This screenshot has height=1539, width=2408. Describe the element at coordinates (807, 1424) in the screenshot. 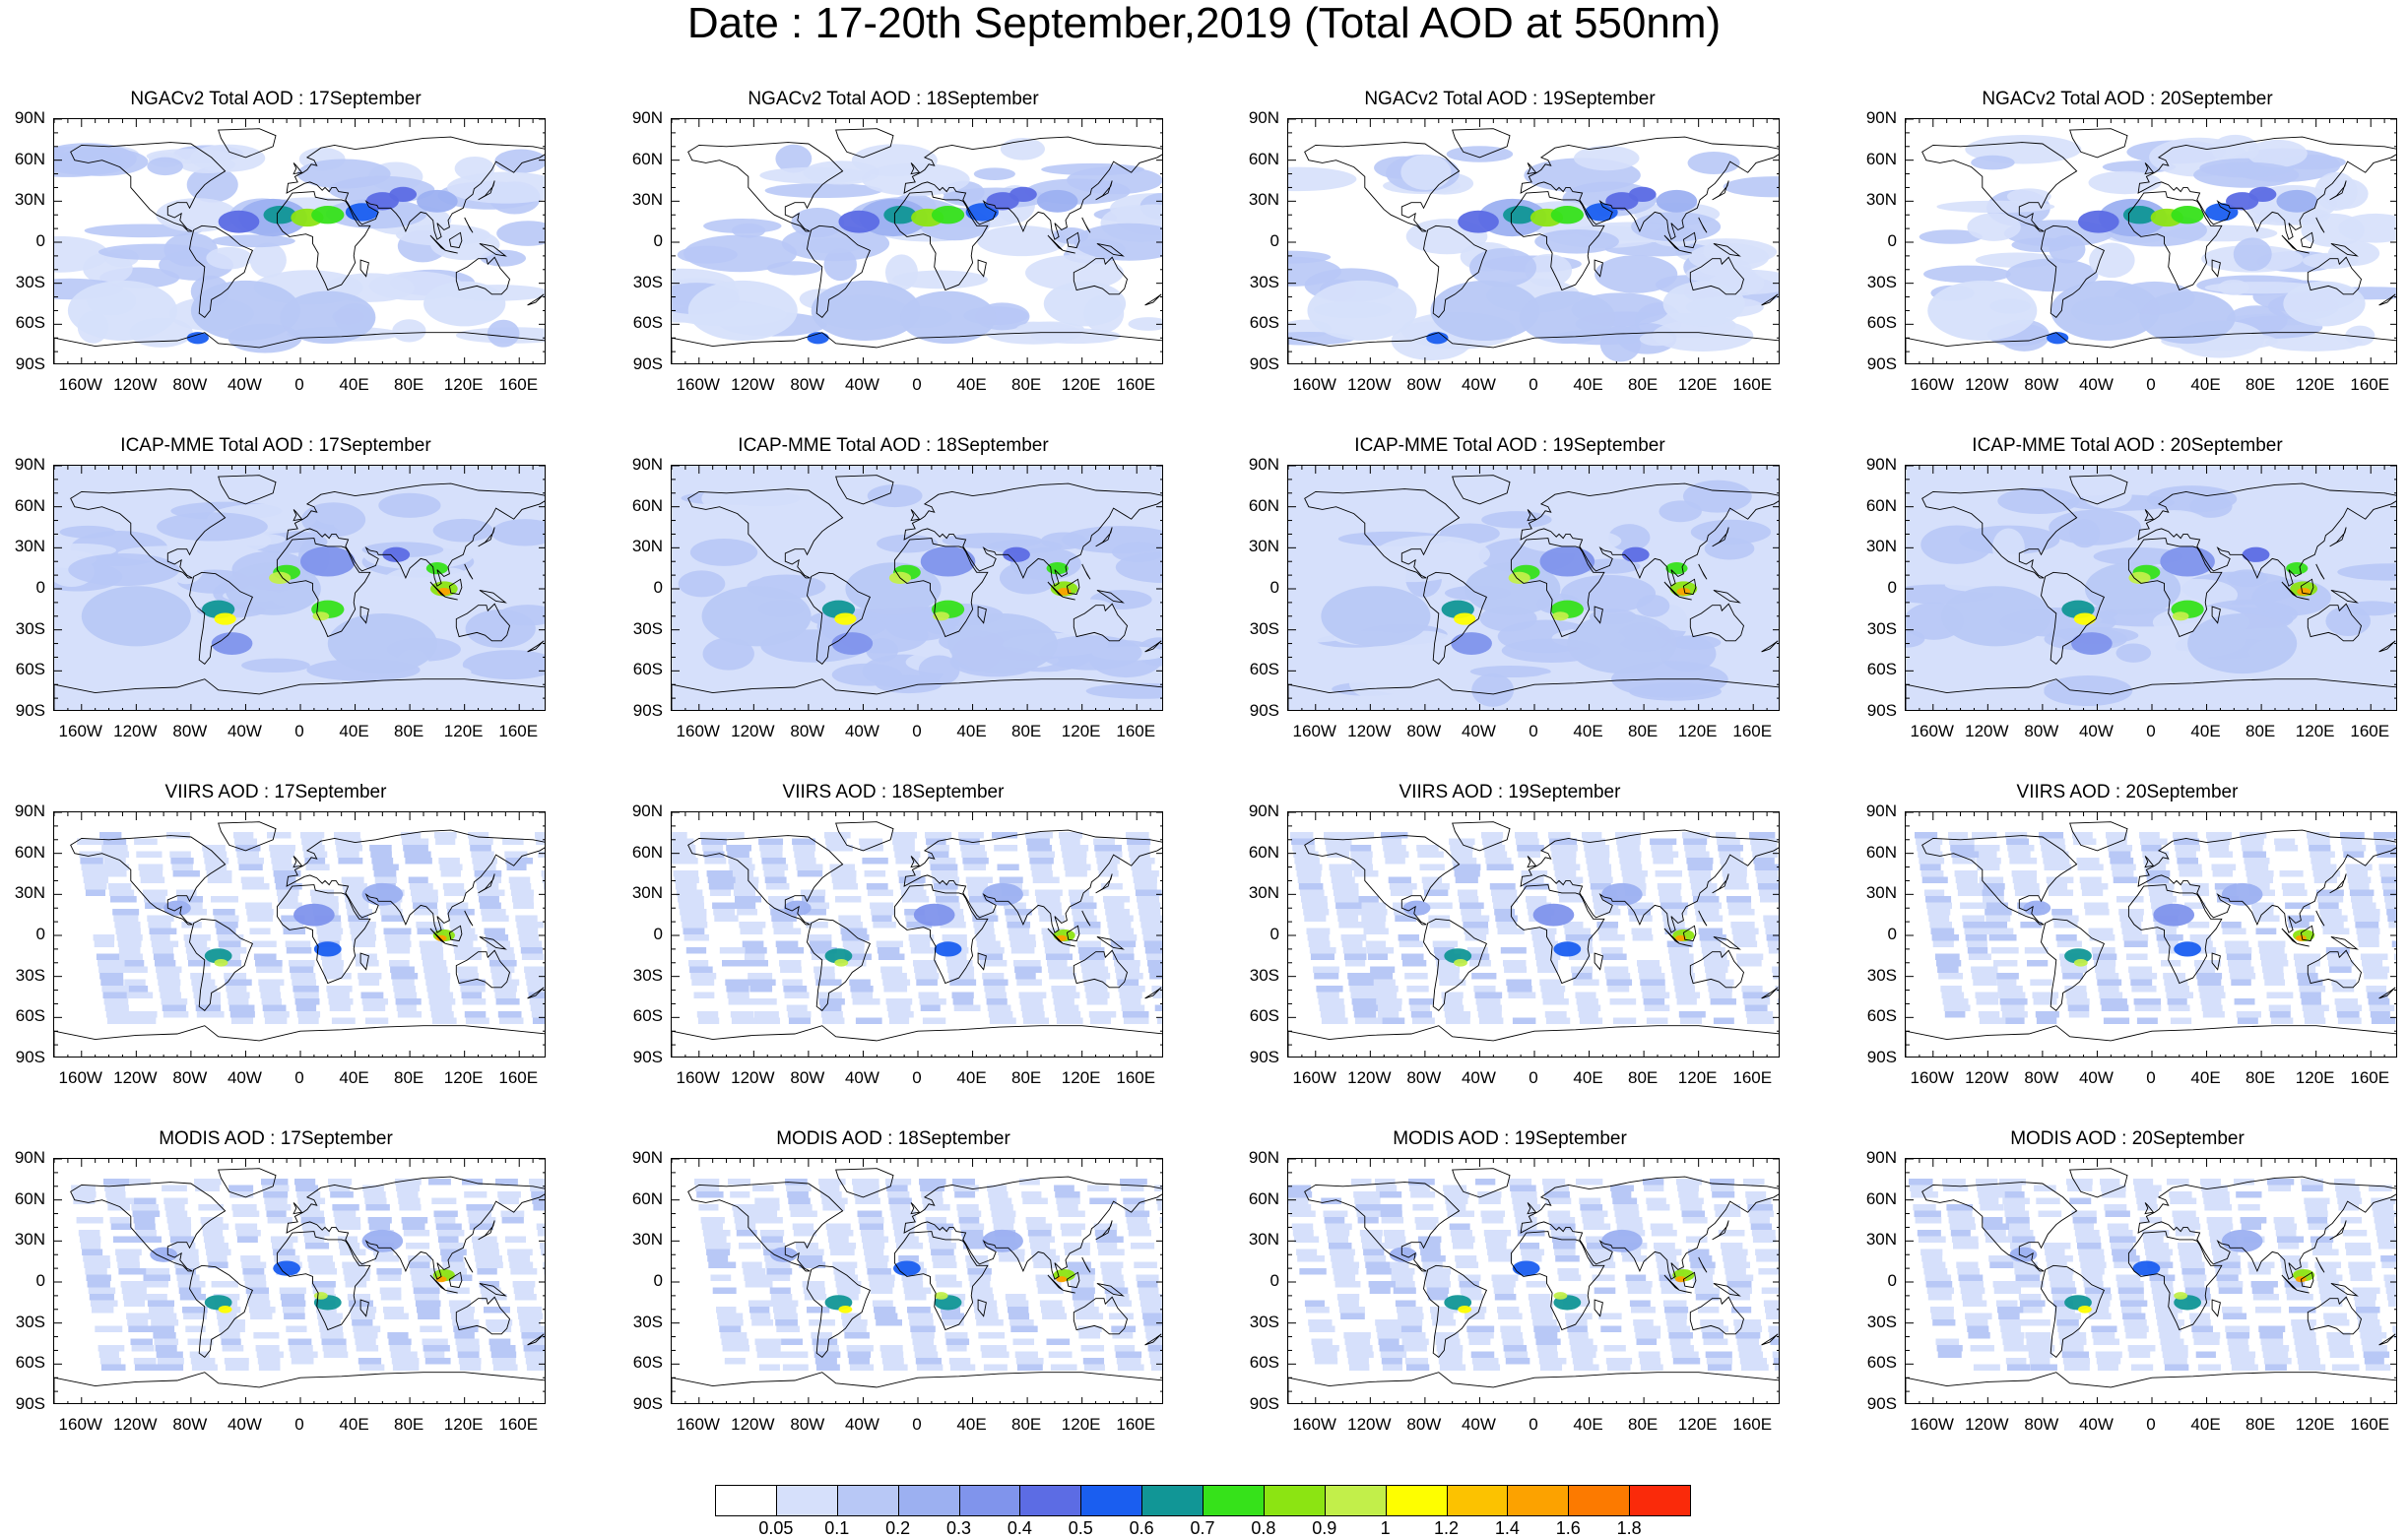

I see `lon-tick-label: 80W` at that location.